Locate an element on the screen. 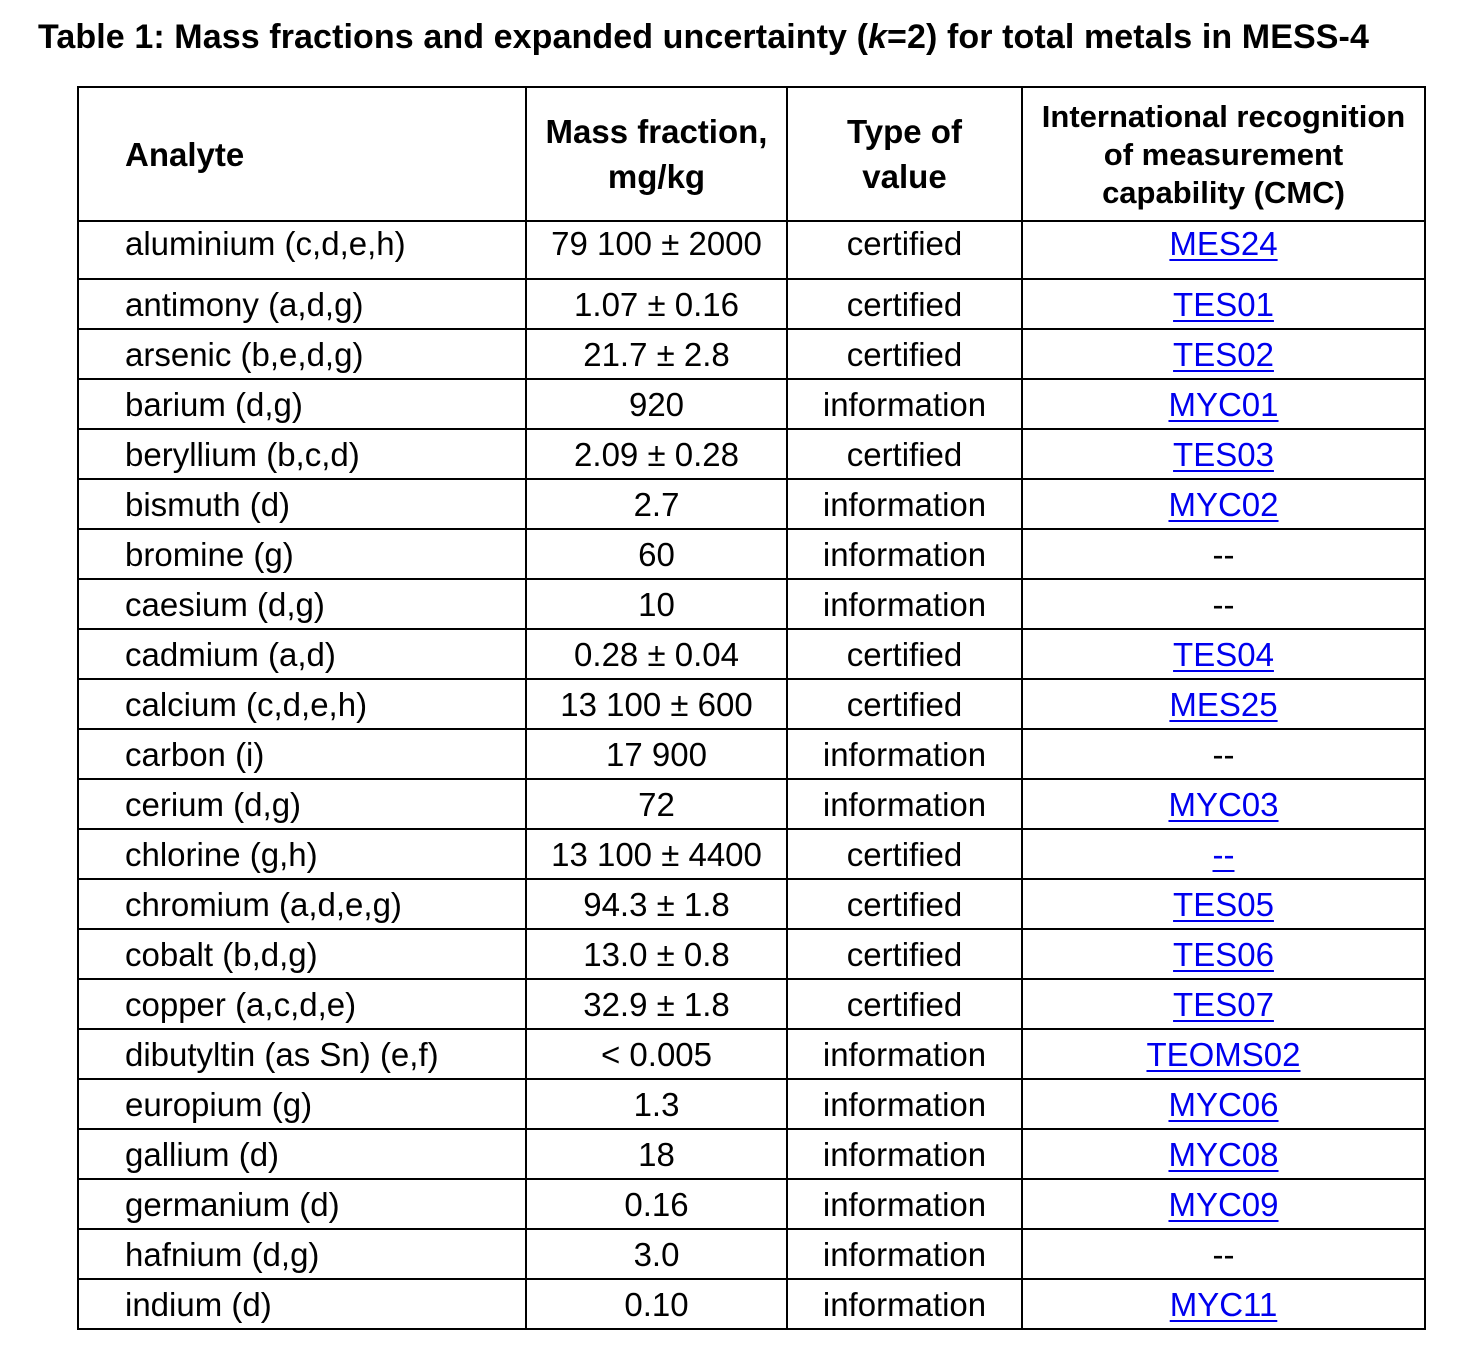  mass-fraction-cell: 1.07 ± 0.16 is located at coordinates (656, 304).